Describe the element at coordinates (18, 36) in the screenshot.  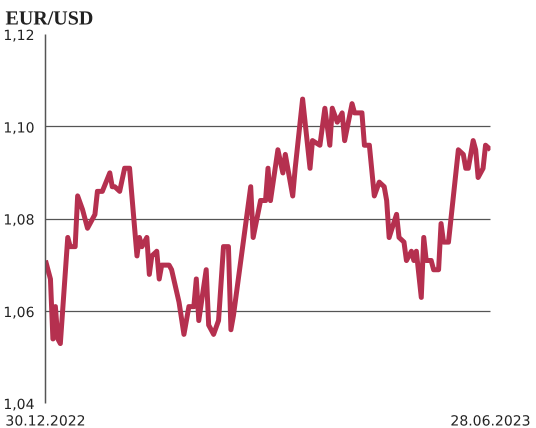
I see `y-tick-label: 1,12` at that location.